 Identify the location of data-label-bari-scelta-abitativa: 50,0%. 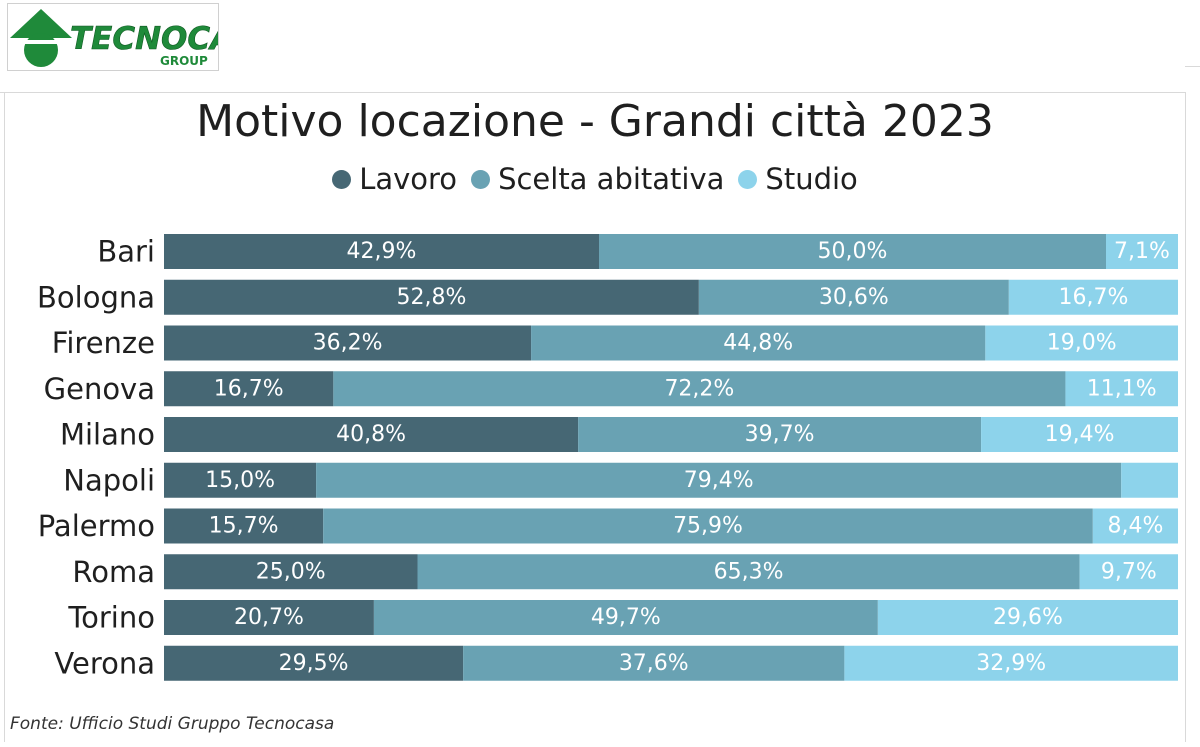
(853, 251).